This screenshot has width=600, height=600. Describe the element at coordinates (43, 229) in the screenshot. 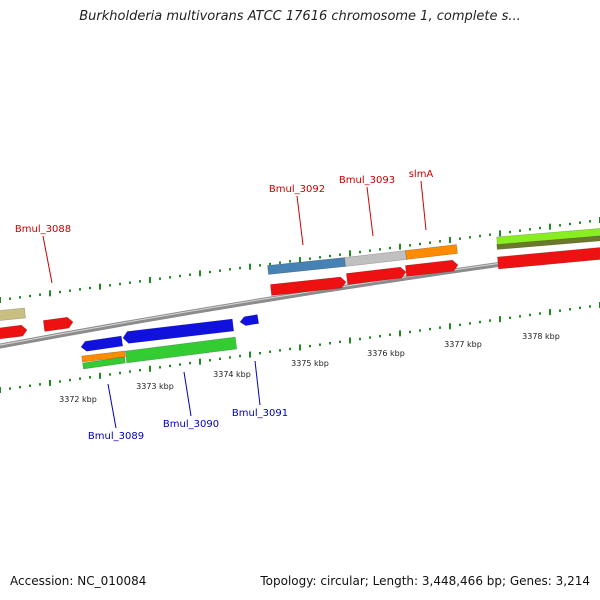

I see `gene-label-bmul-3088: Bmul_3088` at that location.